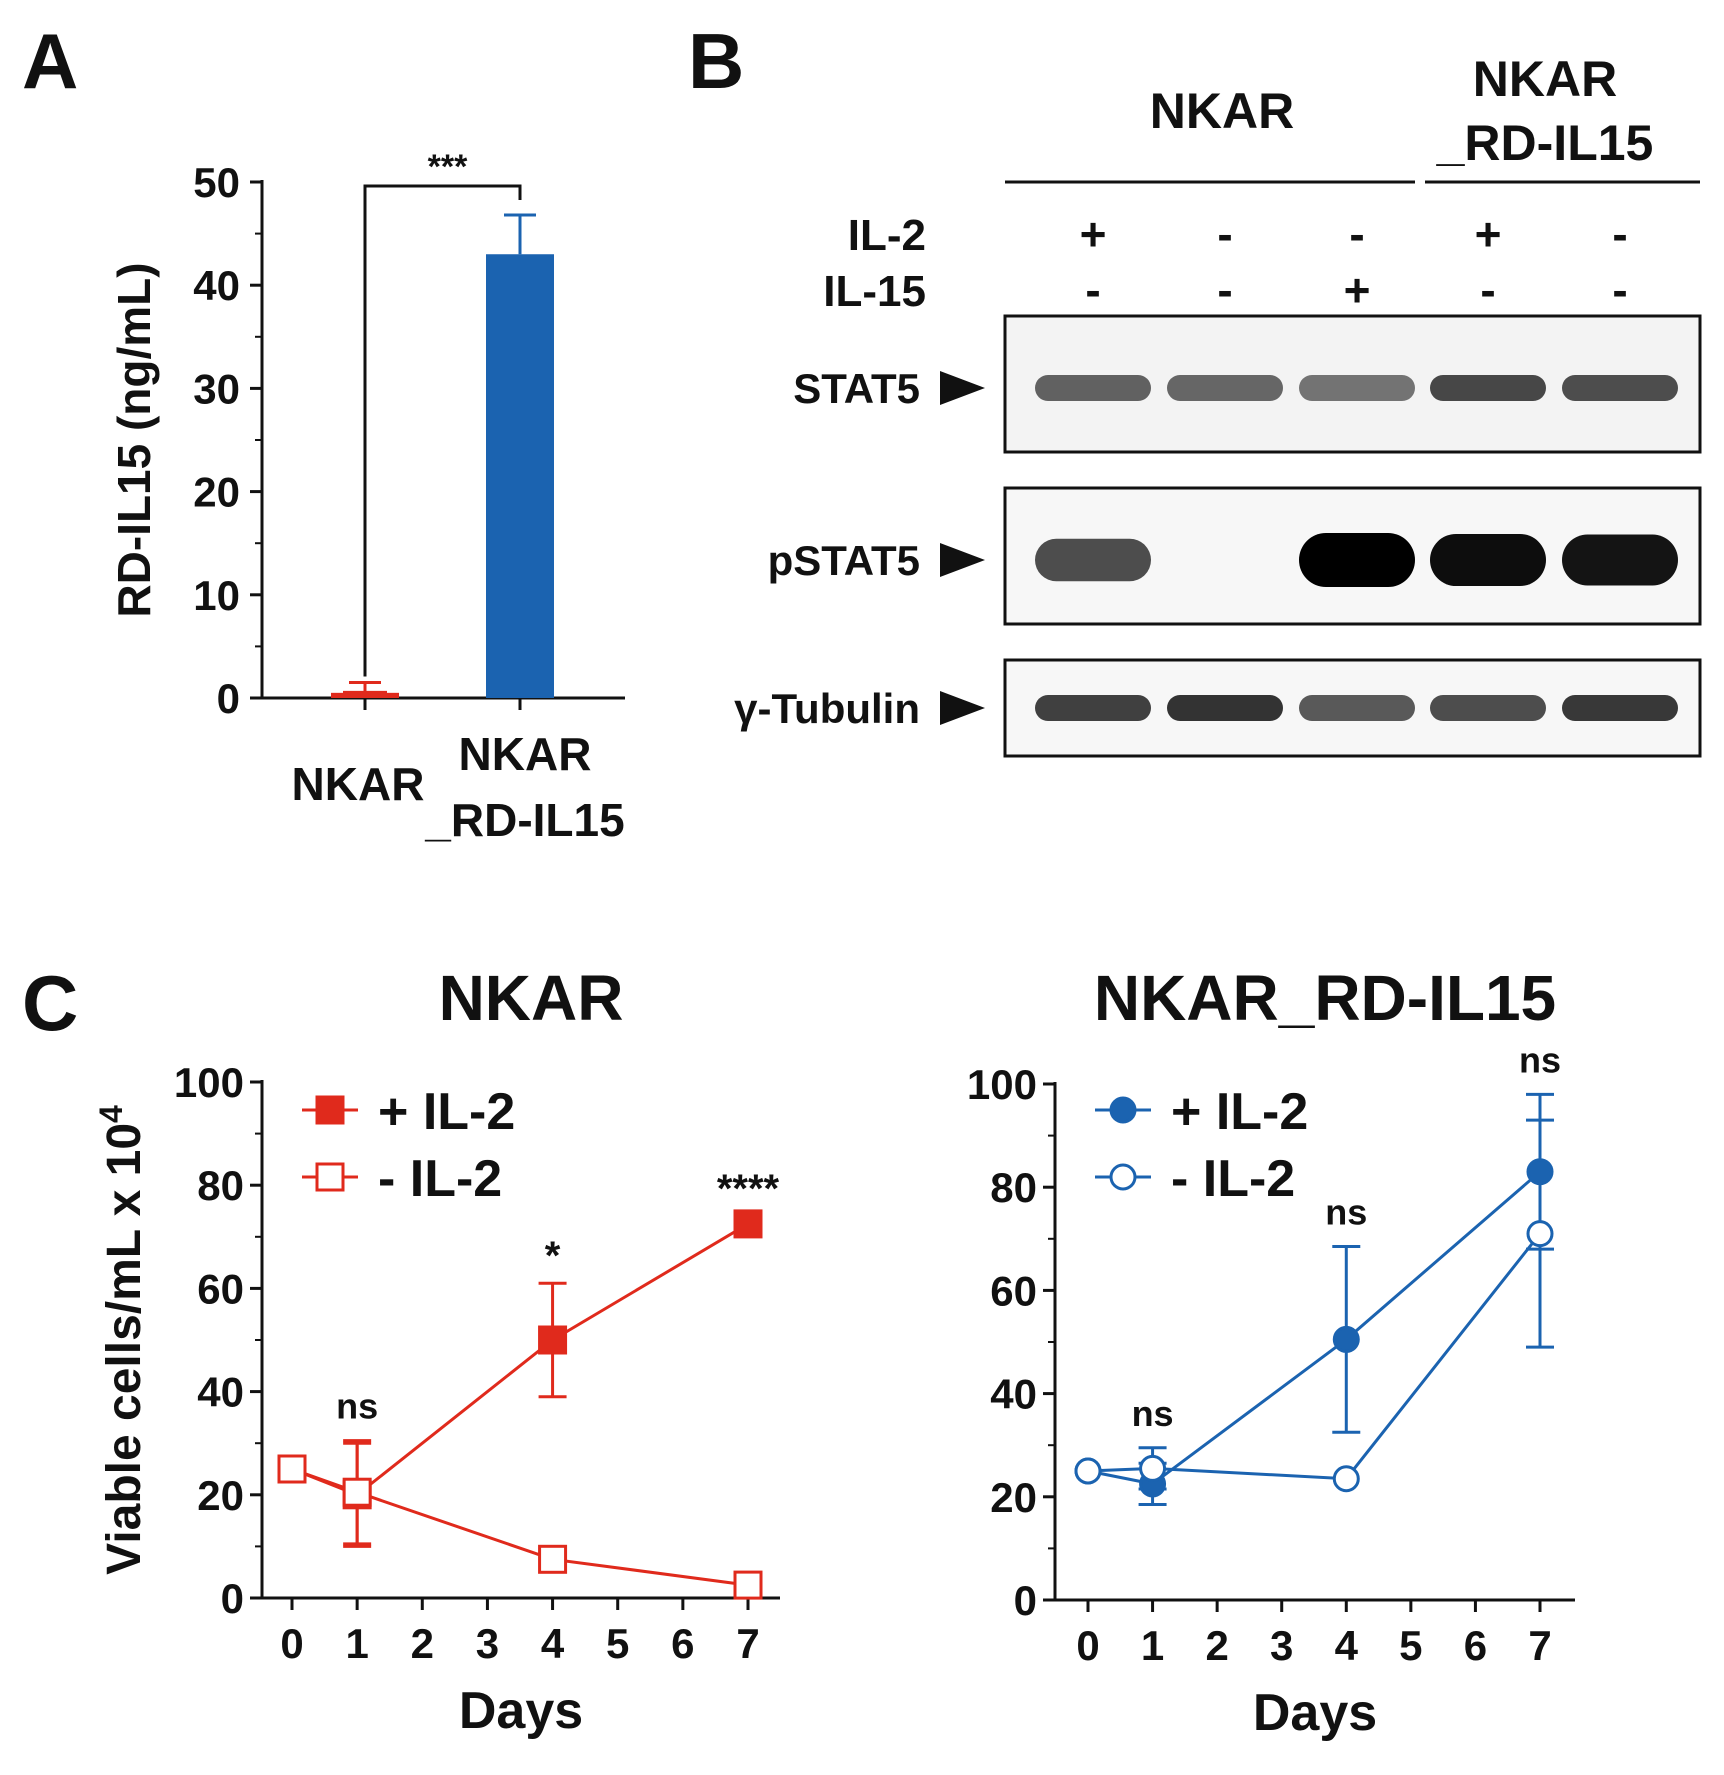 The image size is (1724, 1775). I want to click on y-tick-label: 30, so click(216, 388).